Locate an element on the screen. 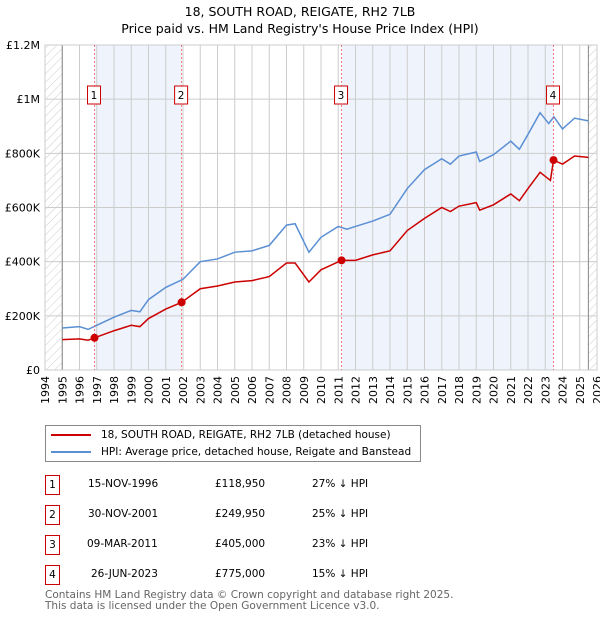 This screenshot has width=600, height=620. sale-hpi: 15% ↓ HPI is located at coordinates (340, 574).